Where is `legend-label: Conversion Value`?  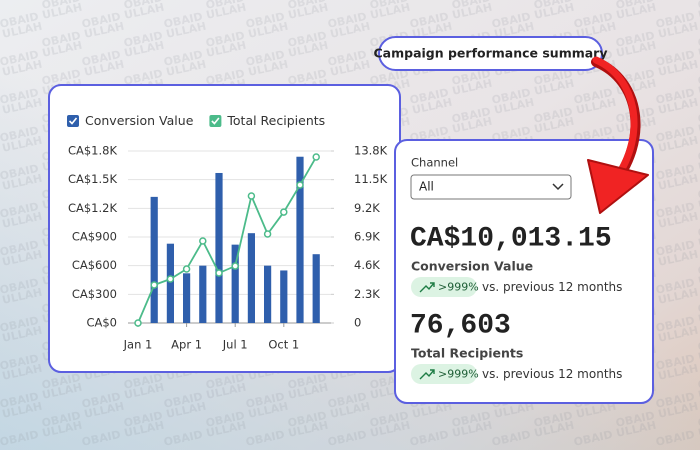 legend-label: Conversion Value is located at coordinates (139, 120).